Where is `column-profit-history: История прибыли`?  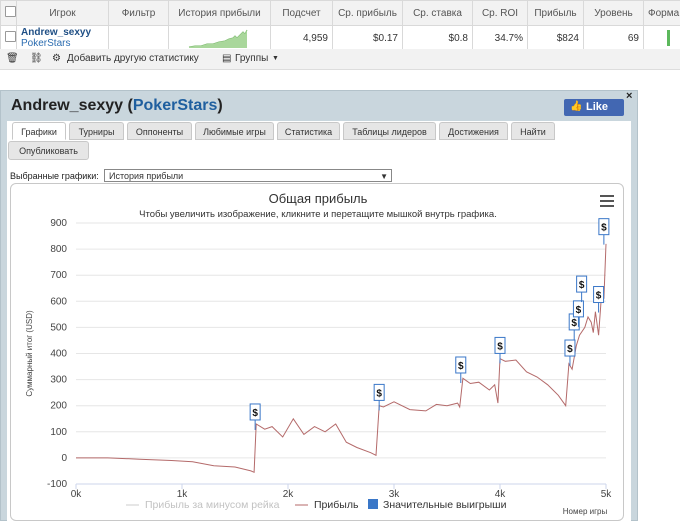 column-profit-history: История прибыли is located at coordinates (220, 13).